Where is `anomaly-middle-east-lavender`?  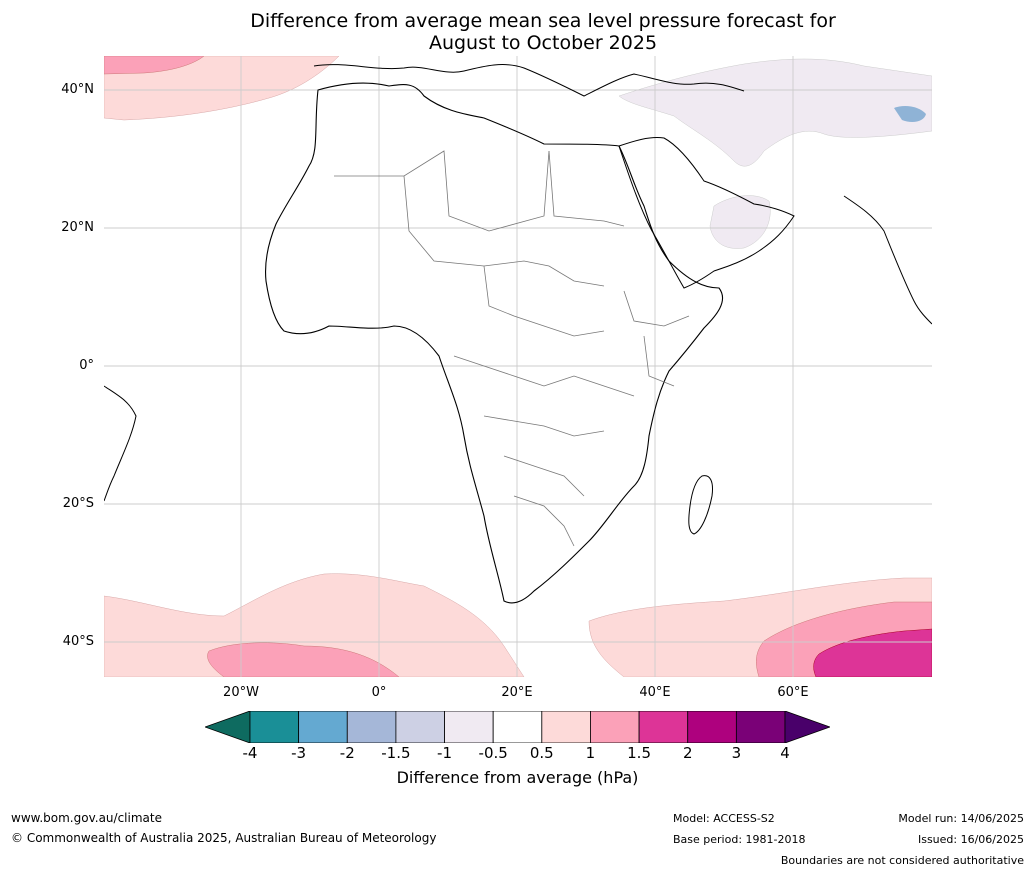
anomaly-middle-east-lavender is located at coordinates (775, 112).